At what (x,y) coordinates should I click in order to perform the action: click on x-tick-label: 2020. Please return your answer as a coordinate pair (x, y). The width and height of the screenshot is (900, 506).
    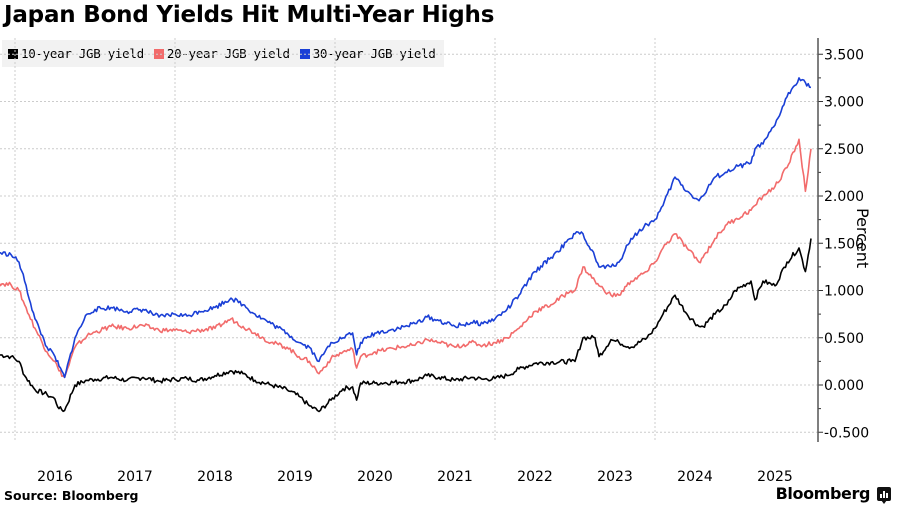
    Looking at the image, I should click on (375, 477).